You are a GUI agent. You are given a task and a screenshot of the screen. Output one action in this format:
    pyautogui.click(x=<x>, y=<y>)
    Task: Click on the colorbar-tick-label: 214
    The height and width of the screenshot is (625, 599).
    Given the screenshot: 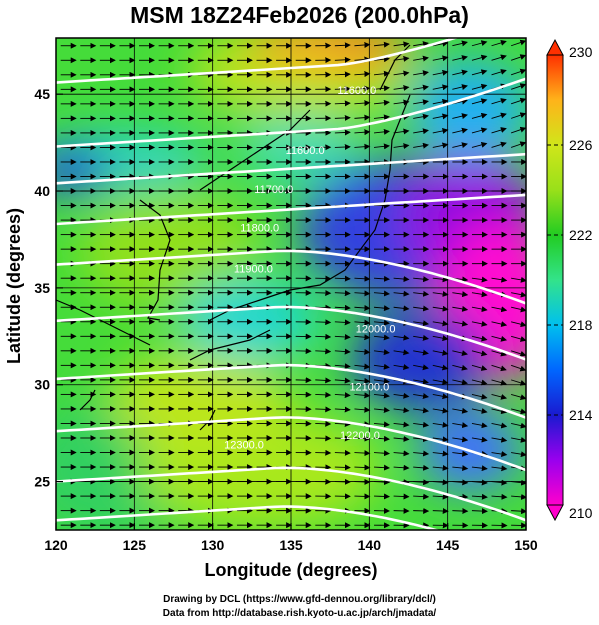 What is the action you would take?
    pyautogui.click(x=581, y=415)
    